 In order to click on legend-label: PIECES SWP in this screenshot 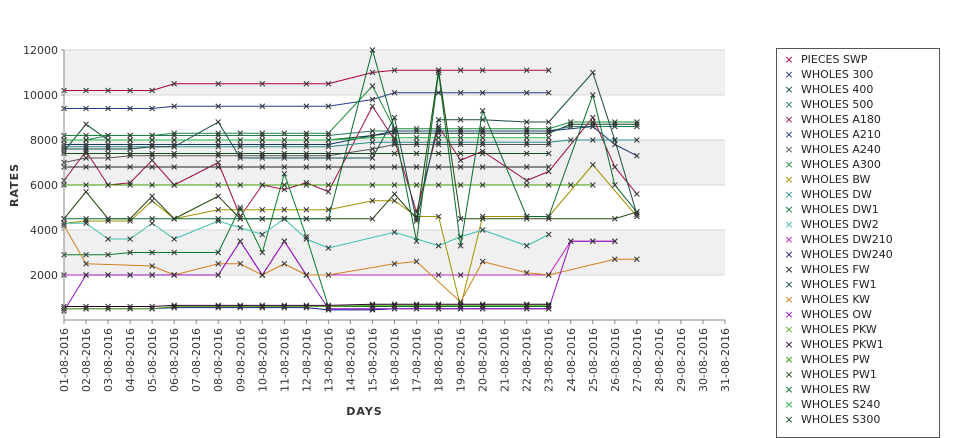, I will do `click(834, 59)`.